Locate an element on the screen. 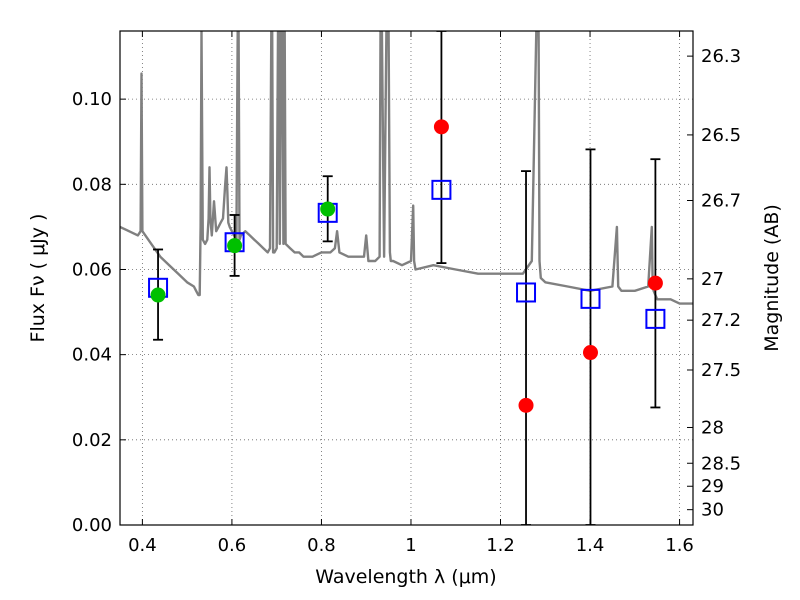  x-tick-label: 0.6 is located at coordinates (232, 545).